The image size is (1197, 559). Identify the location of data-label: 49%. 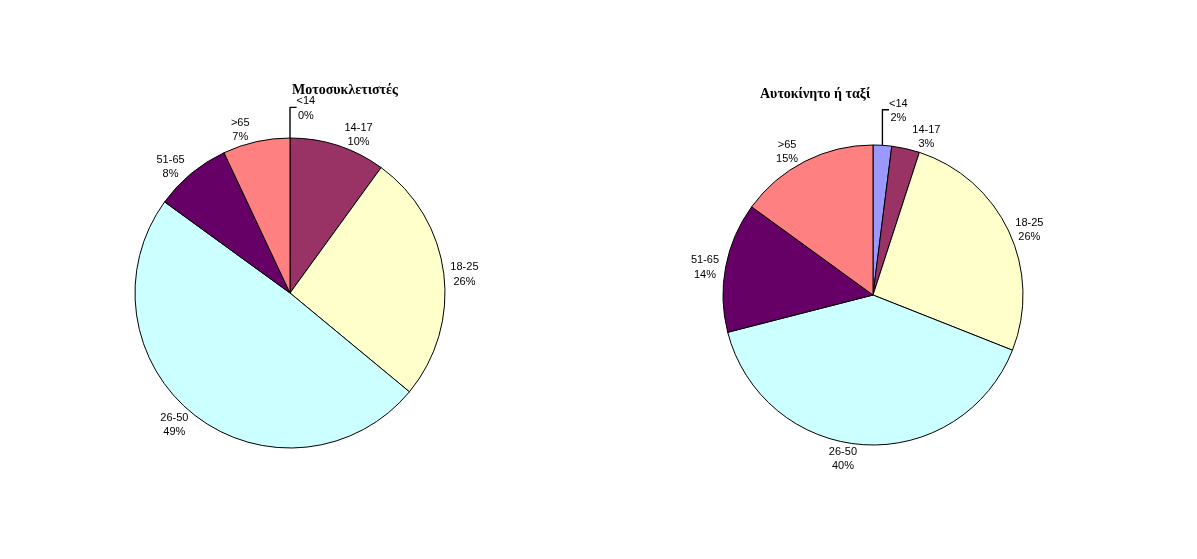
(174, 430).